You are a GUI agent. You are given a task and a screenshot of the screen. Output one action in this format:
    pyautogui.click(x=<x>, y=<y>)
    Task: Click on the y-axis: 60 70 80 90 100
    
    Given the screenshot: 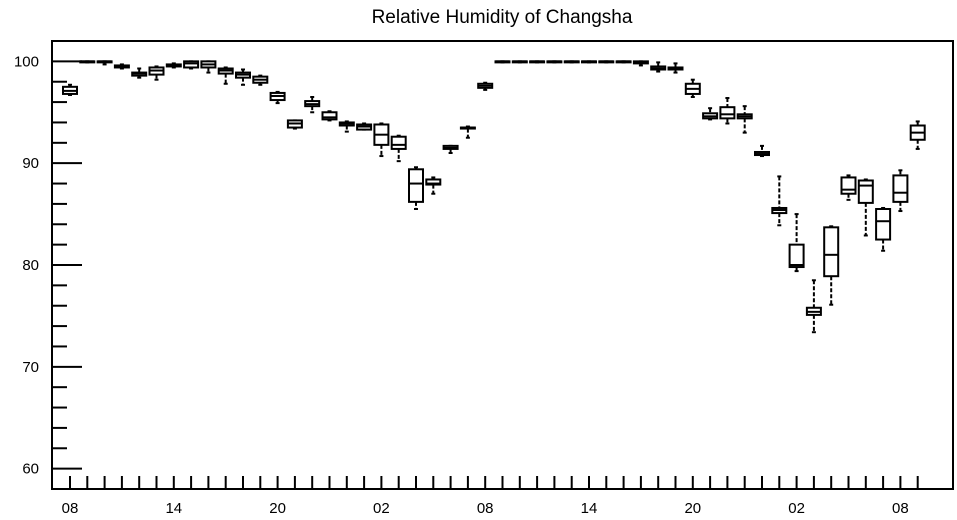 What is the action you would take?
    pyautogui.click(x=48, y=265)
    